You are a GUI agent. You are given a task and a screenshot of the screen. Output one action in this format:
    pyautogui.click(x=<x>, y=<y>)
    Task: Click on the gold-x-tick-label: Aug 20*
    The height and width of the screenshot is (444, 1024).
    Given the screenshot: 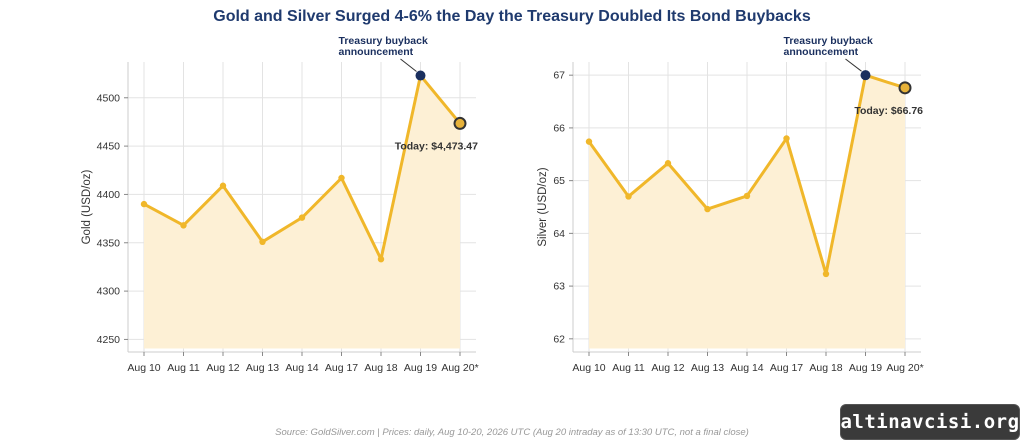 What is the action you would take?
    pyautogui.click(x=459, y=368)
    